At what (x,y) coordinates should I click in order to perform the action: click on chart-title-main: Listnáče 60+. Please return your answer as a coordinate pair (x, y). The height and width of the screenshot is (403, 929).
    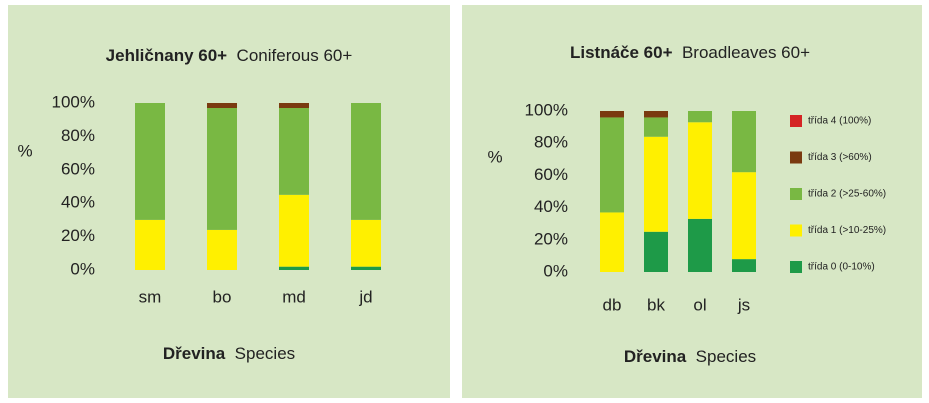
    Looking at the image, I should click on (621, 52).